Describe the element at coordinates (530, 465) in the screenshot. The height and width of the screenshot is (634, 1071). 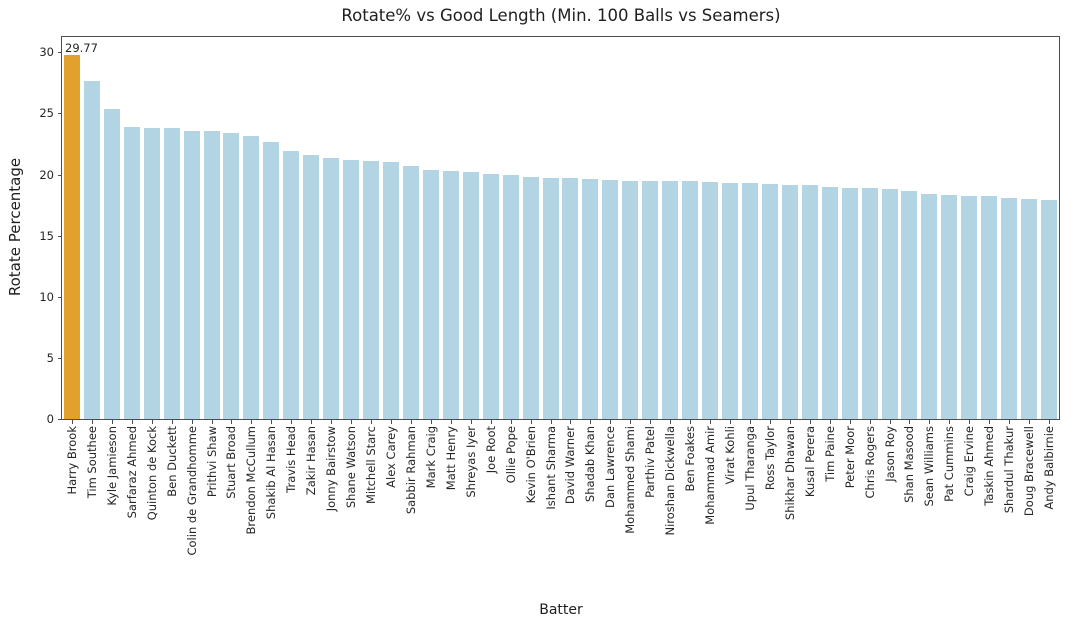
I see `x-tick-label: Kevin O'Brien` at that location.